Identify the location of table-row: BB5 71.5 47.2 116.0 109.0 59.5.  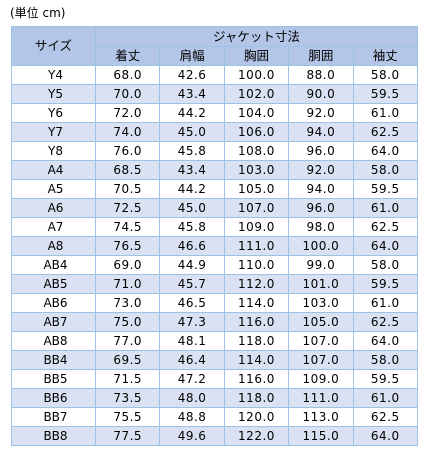
(214, 379).